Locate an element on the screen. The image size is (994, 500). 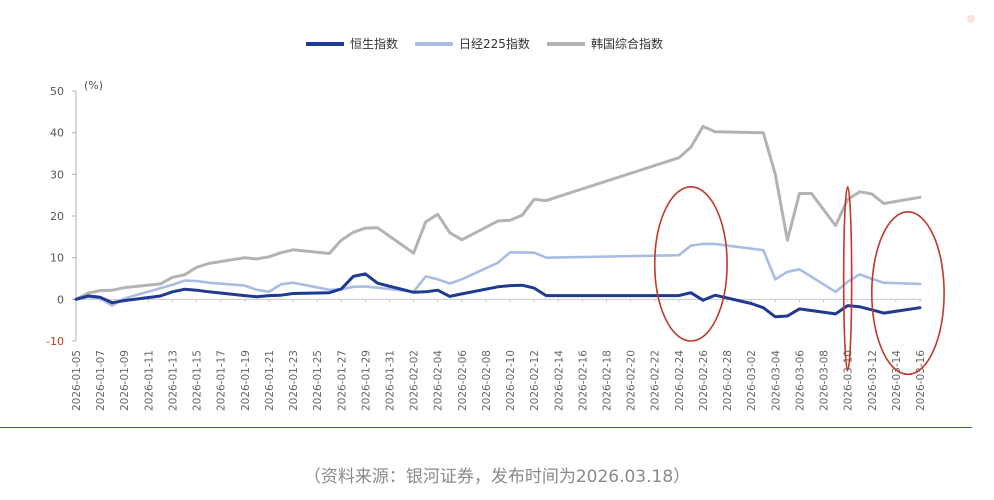
x-tick-label: 2026-01-05 is located at coordinates (77, 380).